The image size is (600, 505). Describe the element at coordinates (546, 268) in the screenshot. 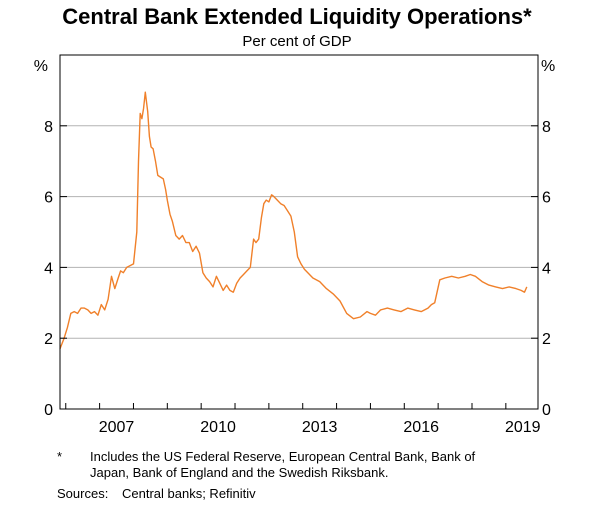

I see `y-tick-label-right: 4` at that location.